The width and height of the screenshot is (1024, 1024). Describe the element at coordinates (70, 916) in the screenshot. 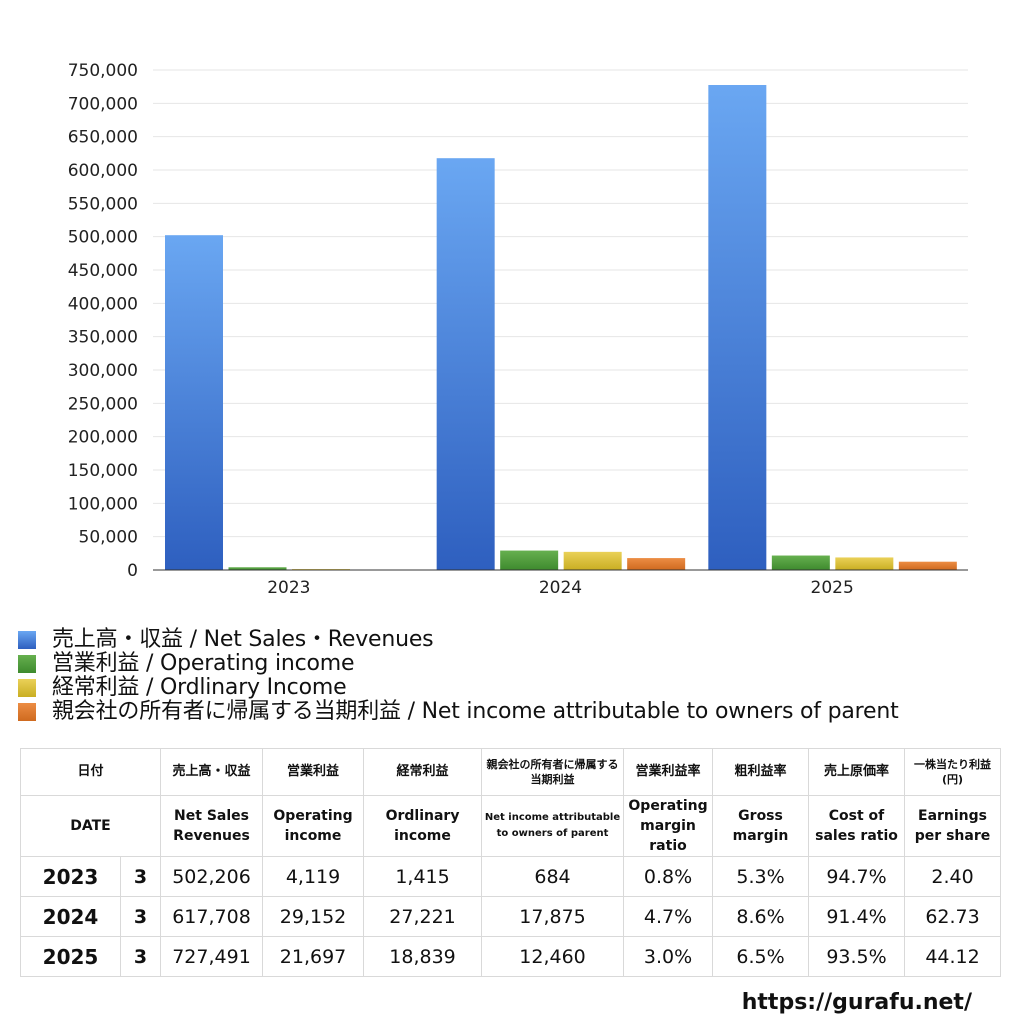

I see `row-year: 2024` at that location.